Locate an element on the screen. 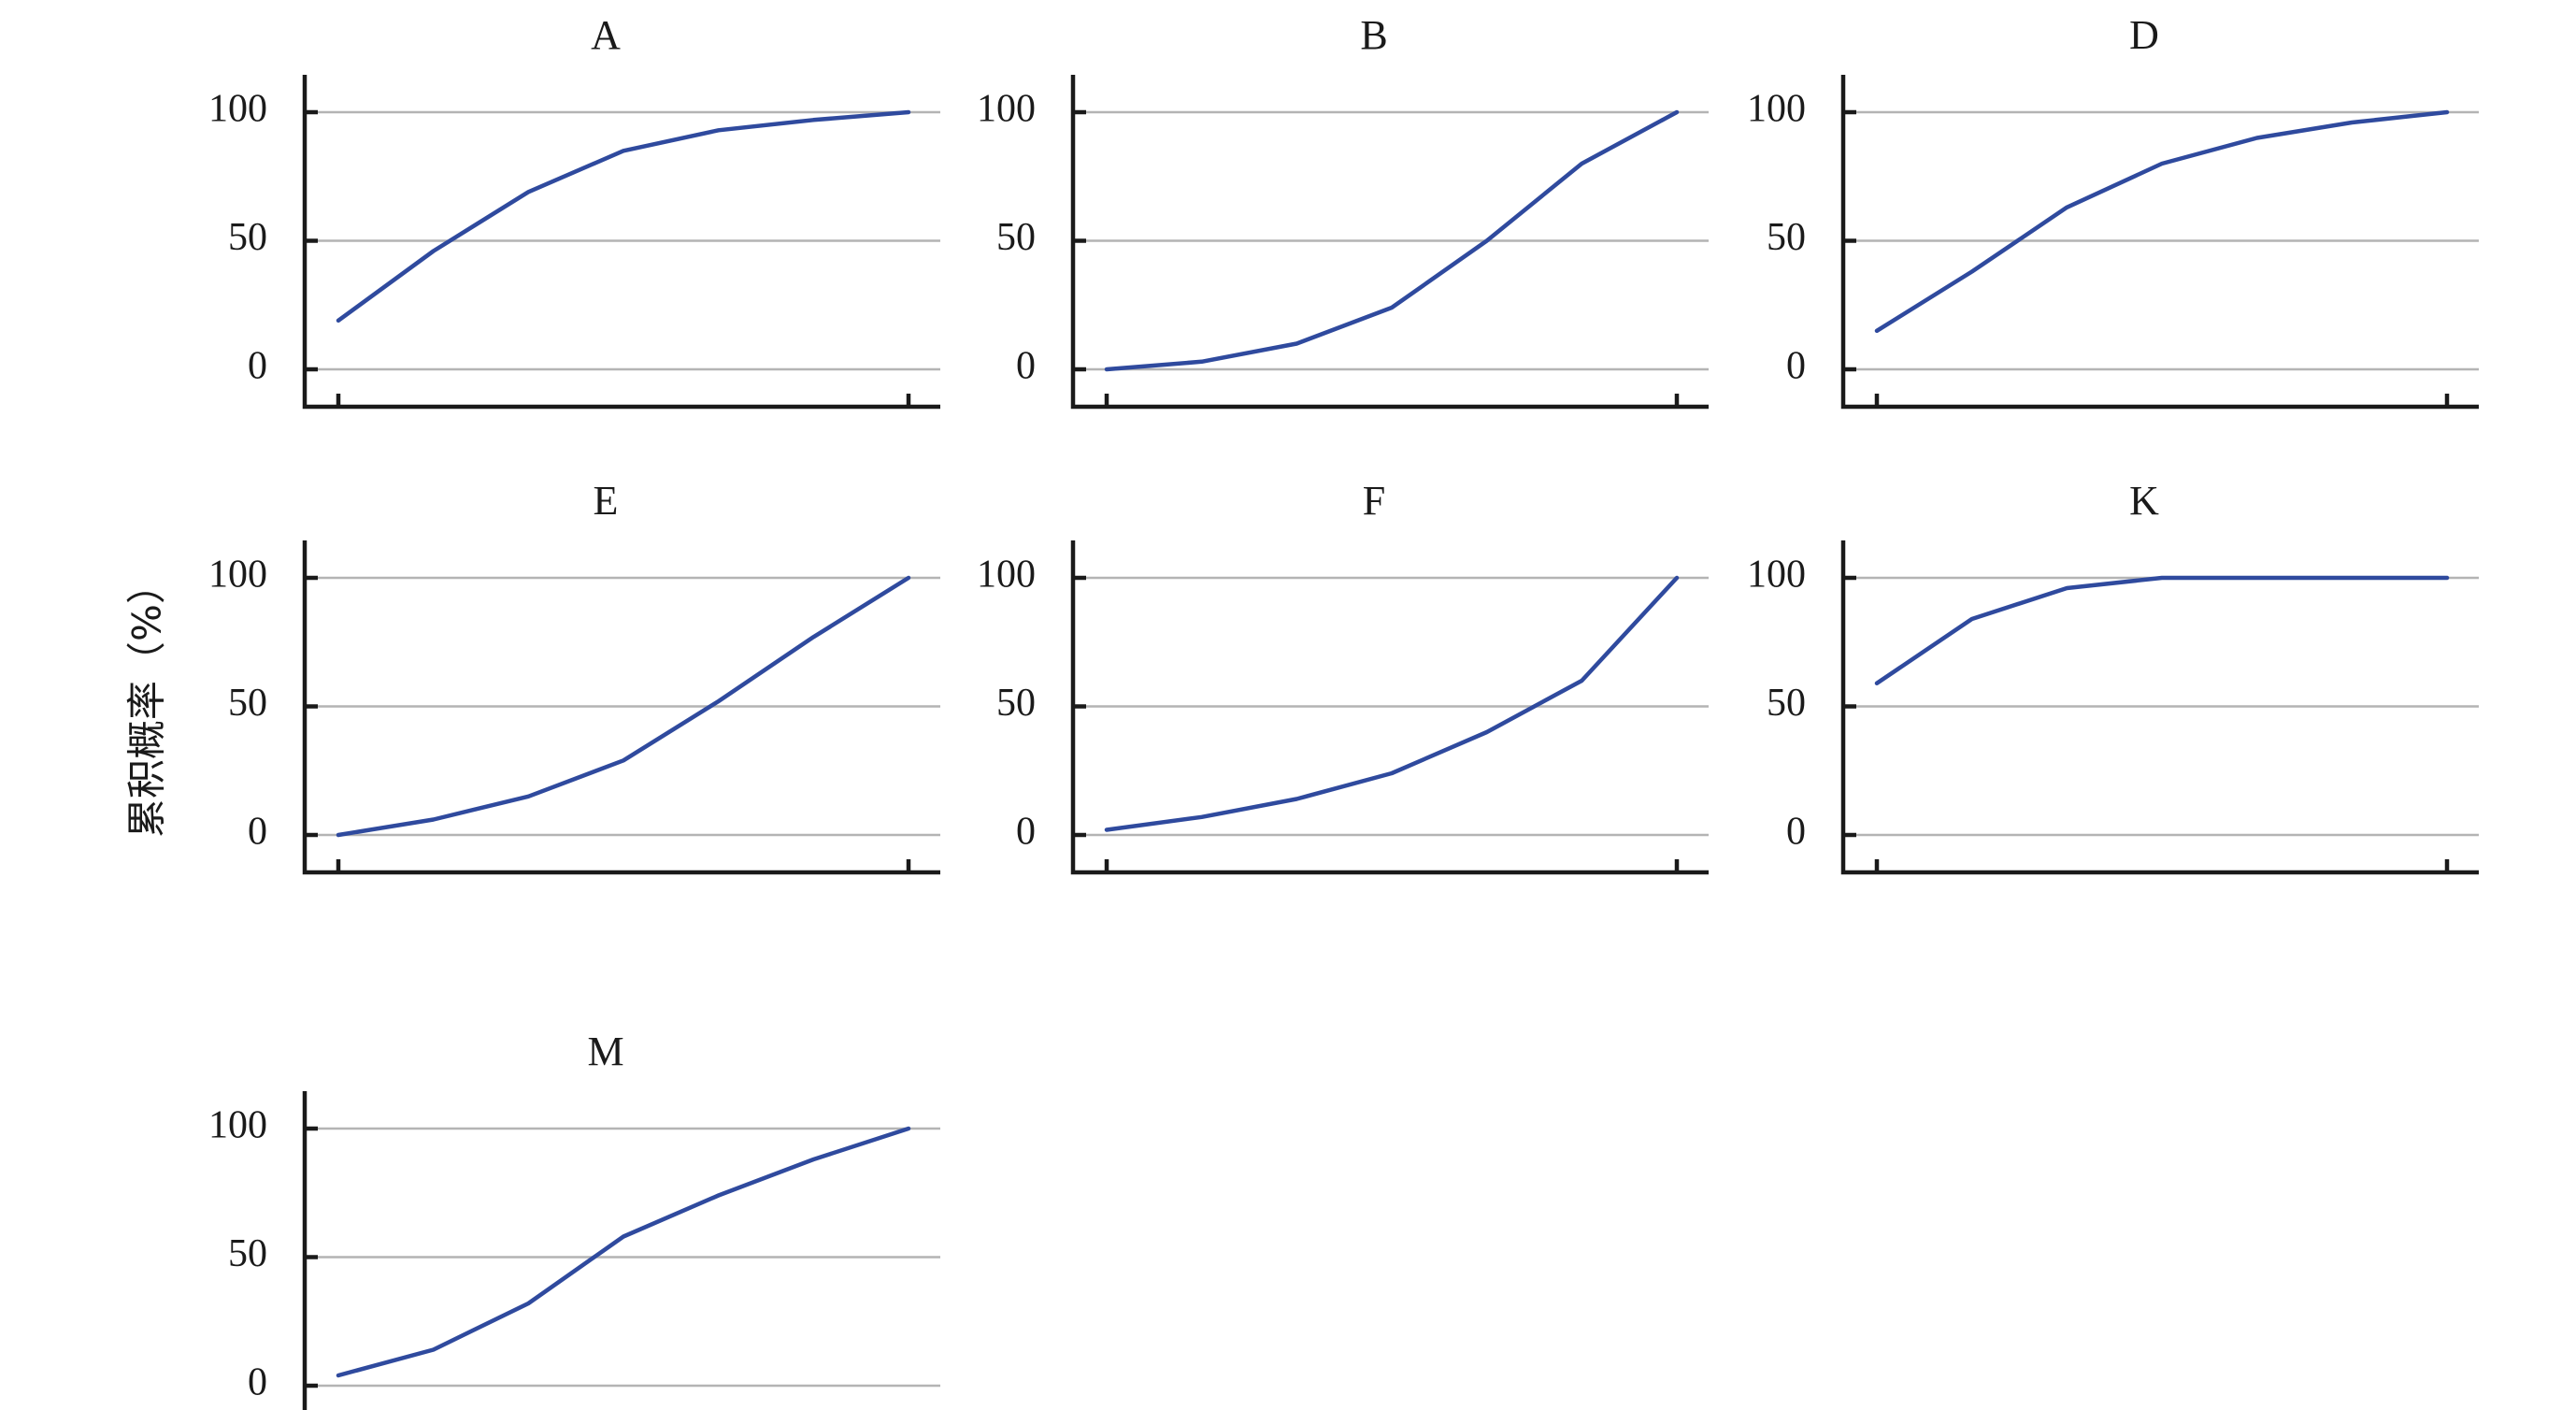 This screenshot has height=1410, width=2576. y-axis-label: 累积概率（%） is located at coordinates (147, 701).